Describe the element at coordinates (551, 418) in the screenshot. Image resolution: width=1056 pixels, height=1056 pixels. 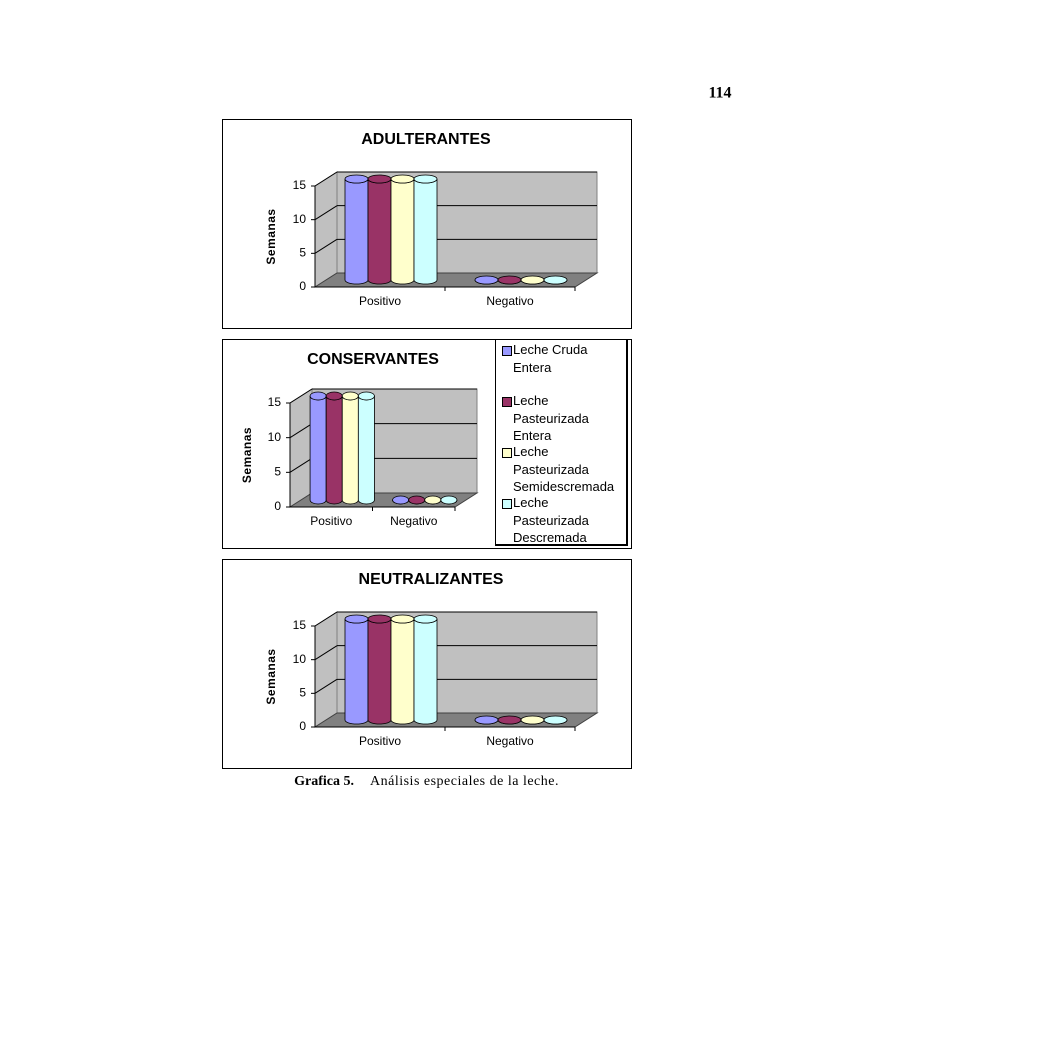
I see `legend-label: Leche Pasteurizada Entera` at that location.